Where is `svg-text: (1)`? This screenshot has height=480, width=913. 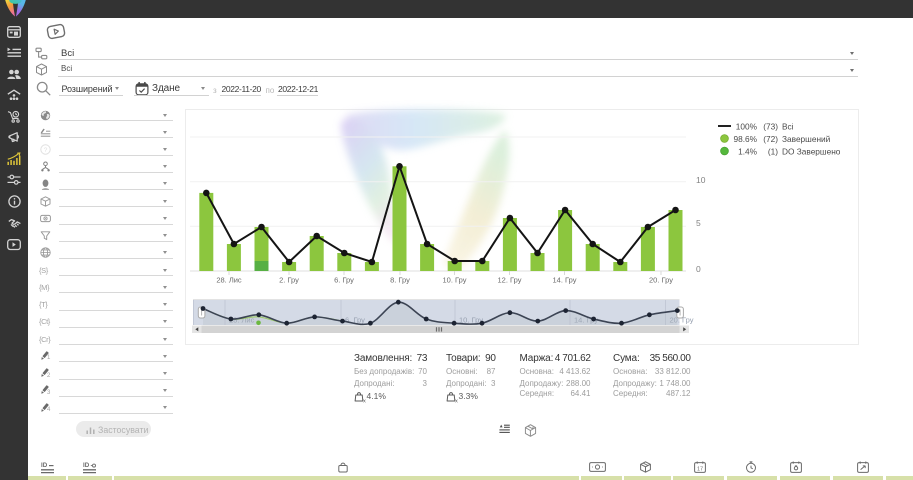
svg-text: (1) is located at coordinates (773, 152).